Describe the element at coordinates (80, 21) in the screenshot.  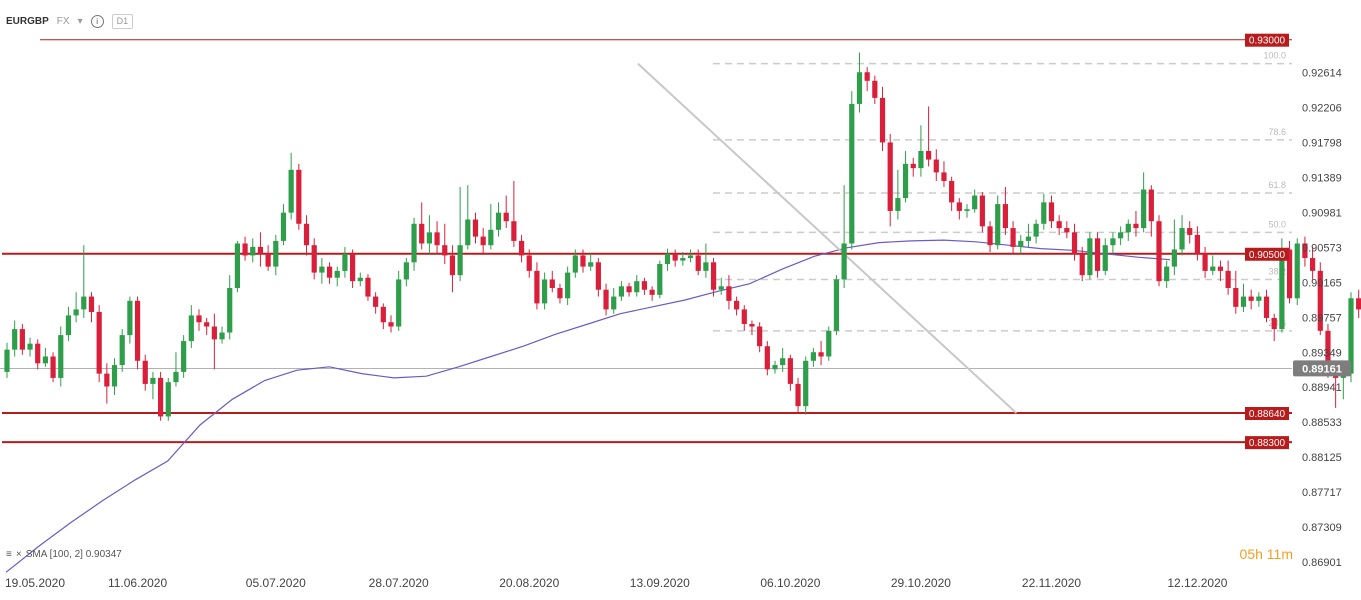
I see `chevron-down-icon: ▾` at that location.